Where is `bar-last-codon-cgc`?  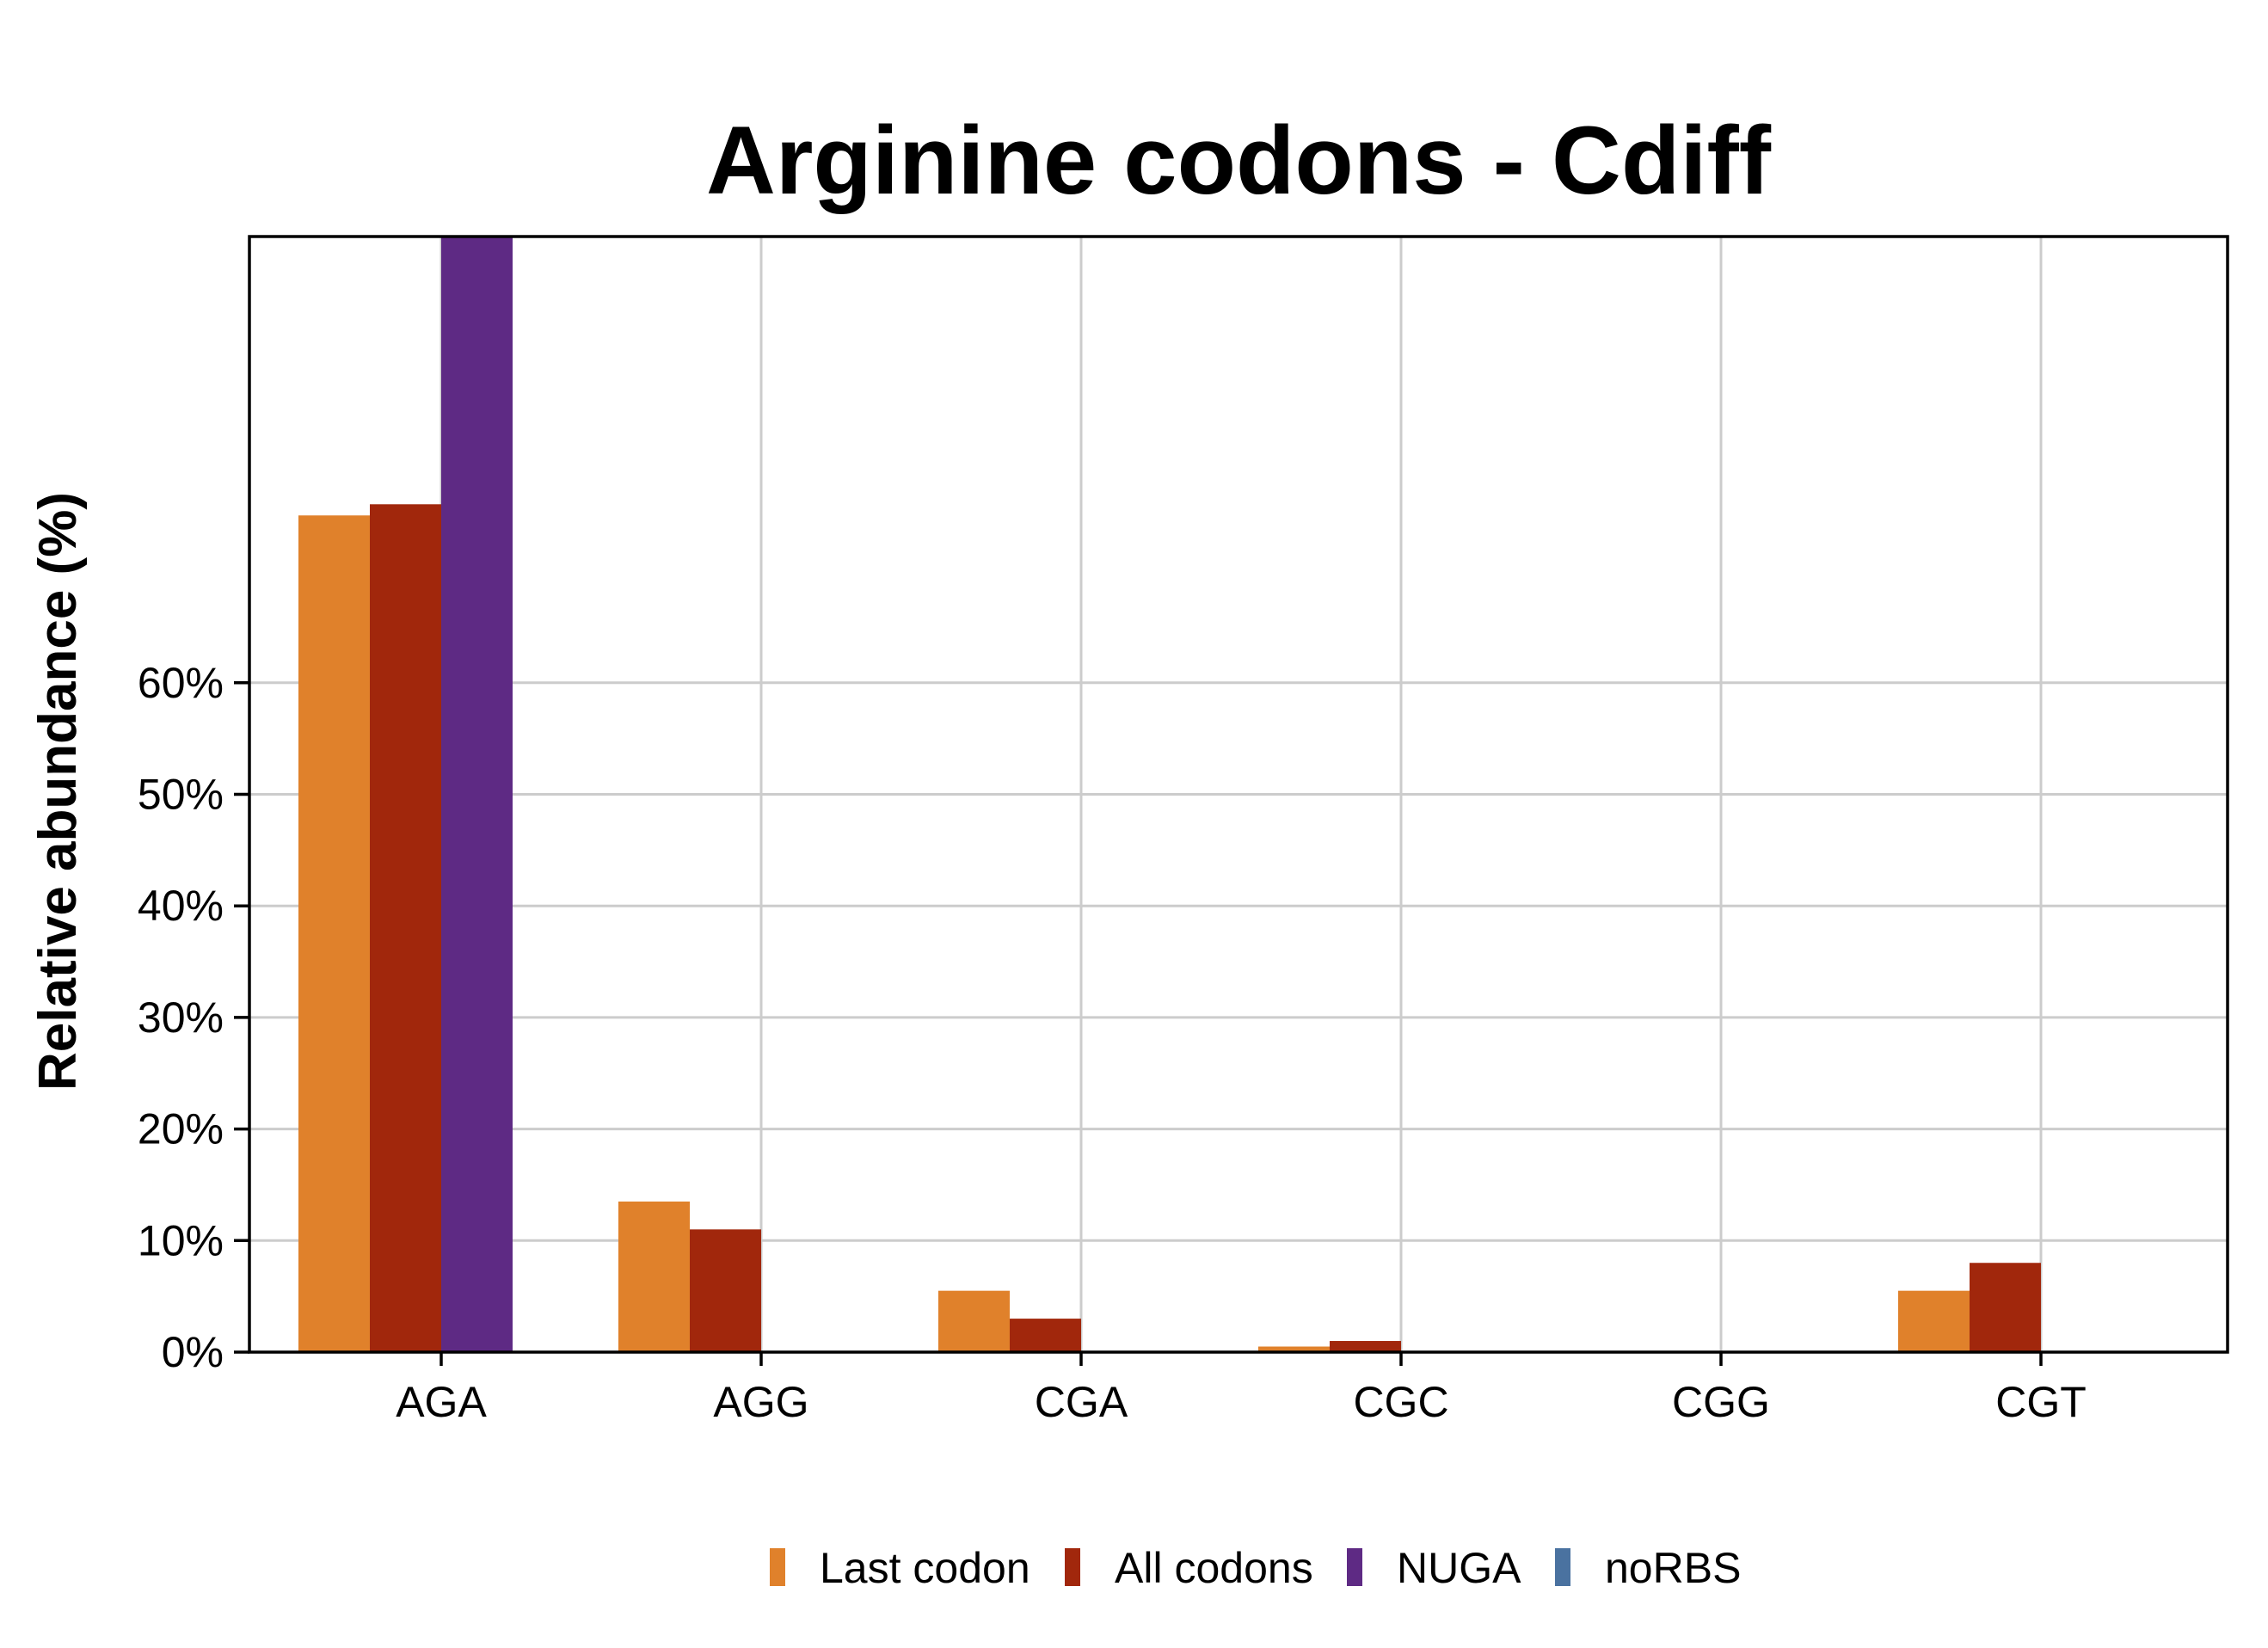 bar-last-codon-cgc is located at coordinates (1294, 1349).